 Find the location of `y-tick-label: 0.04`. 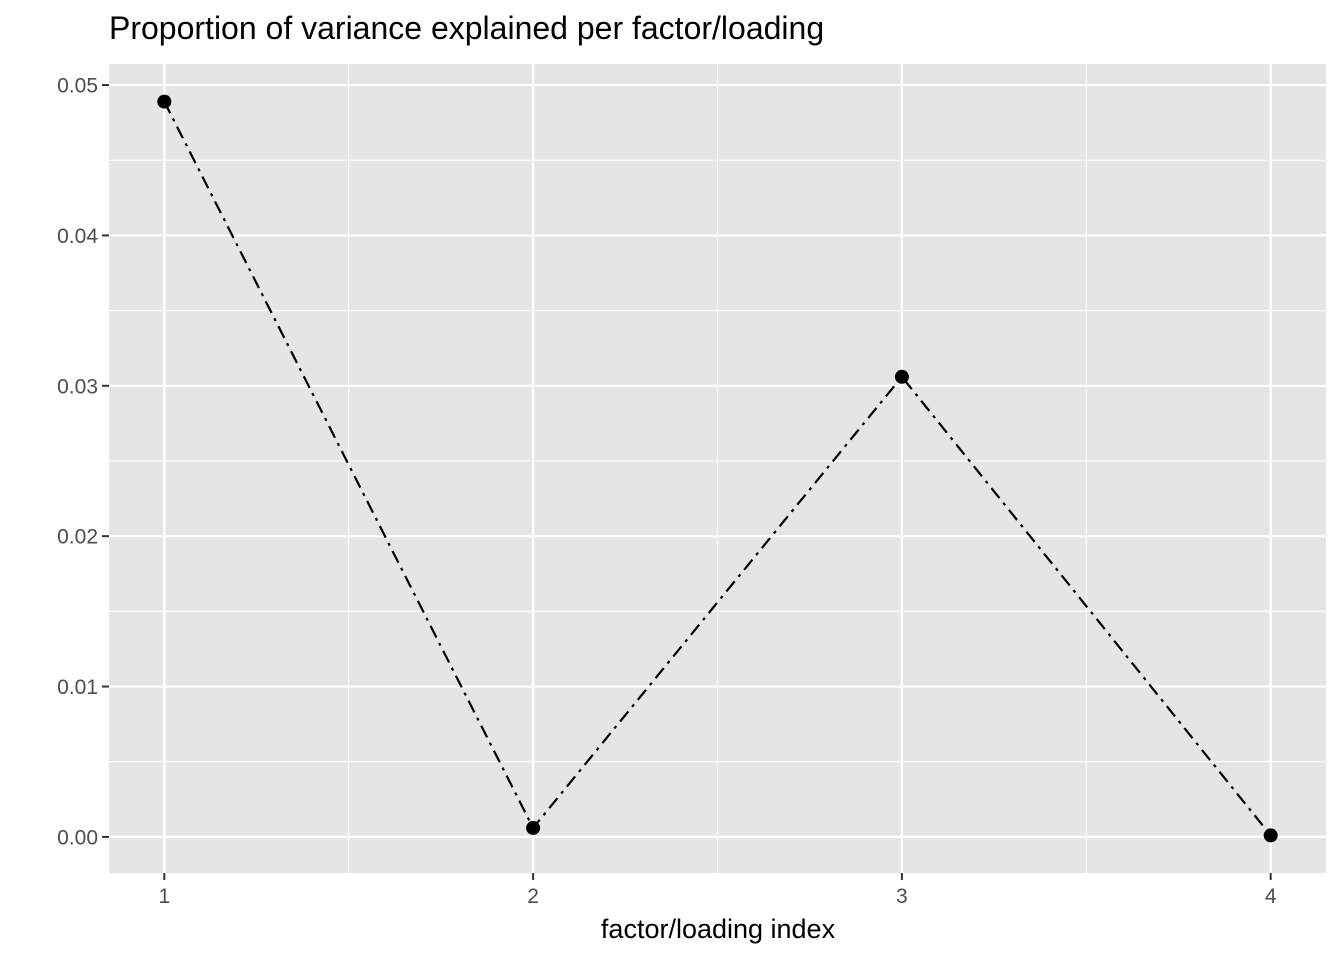

y-tick-label: 0.04 is located at coordinates (77, 236).